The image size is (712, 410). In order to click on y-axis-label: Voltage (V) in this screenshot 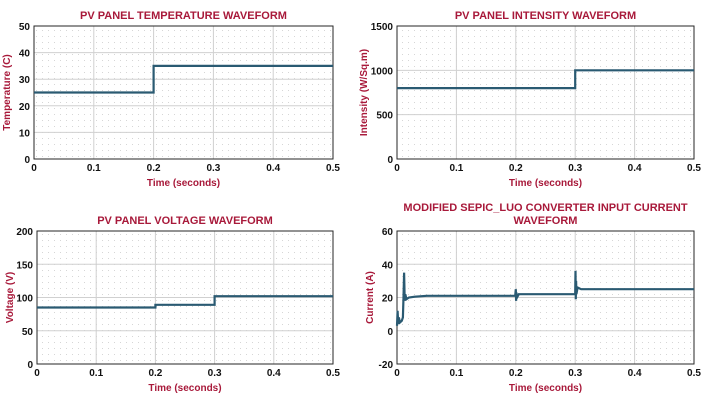, I will do `click(10, 297)`.